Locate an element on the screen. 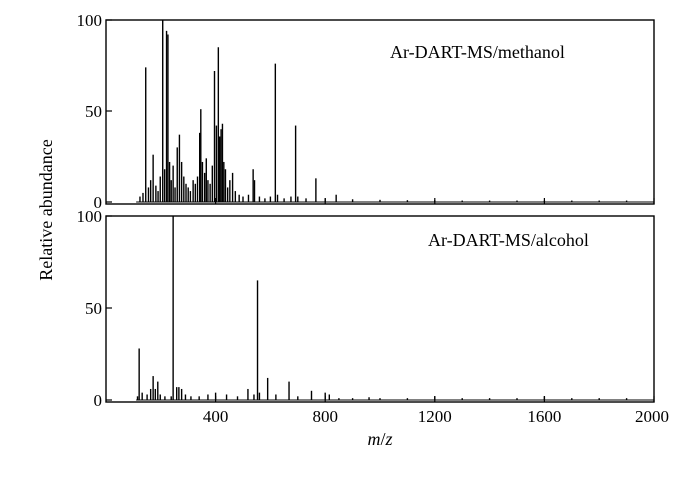 This screenshot has width=700, height=481. x-axis-title-slash: / is located at coordinates (382, 439).